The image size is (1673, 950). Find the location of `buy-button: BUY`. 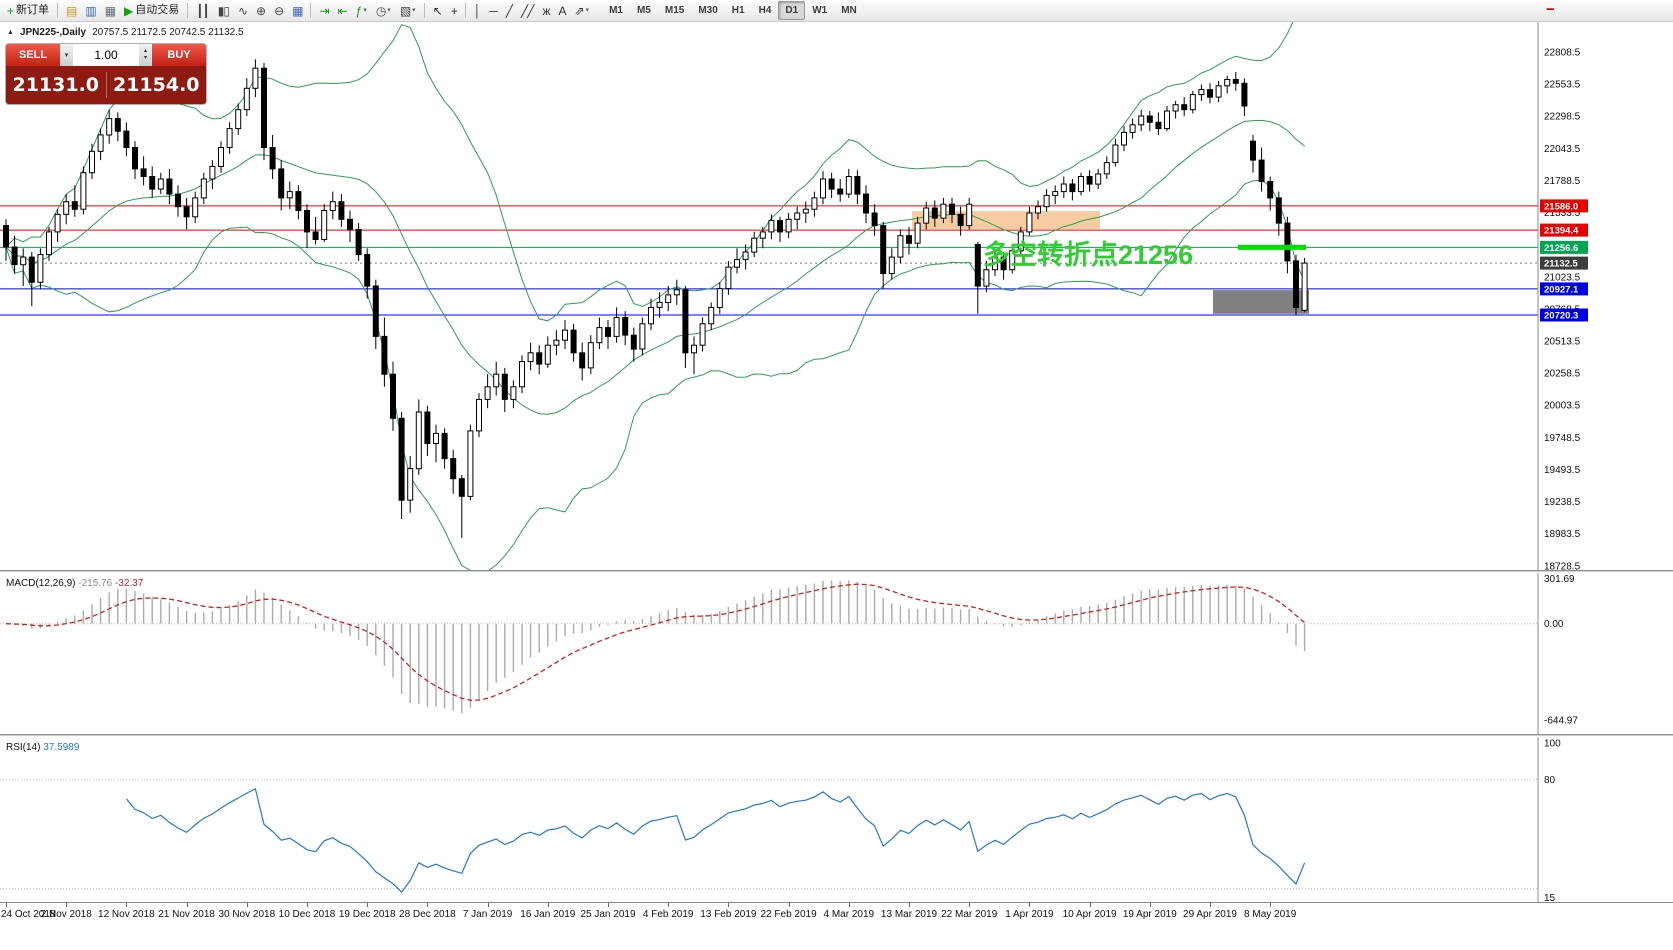

buy-button: BUY is located at coordinates (179, 55).